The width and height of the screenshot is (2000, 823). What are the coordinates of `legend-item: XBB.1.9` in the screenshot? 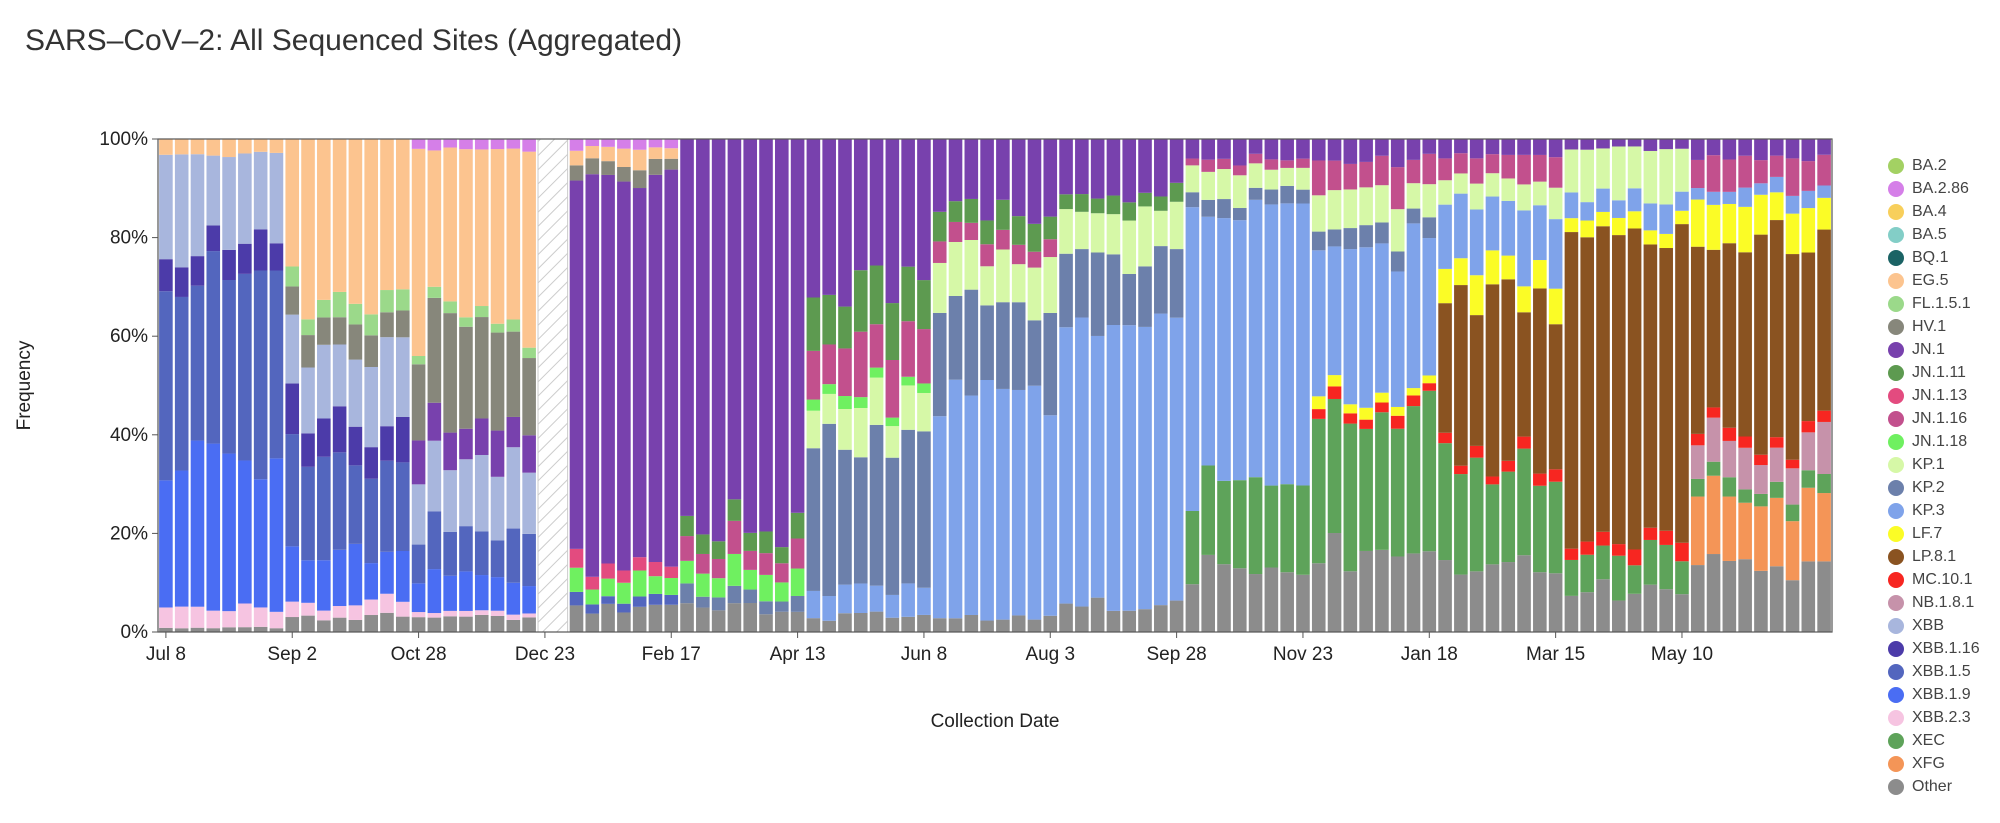 It's located at (1943, 694).